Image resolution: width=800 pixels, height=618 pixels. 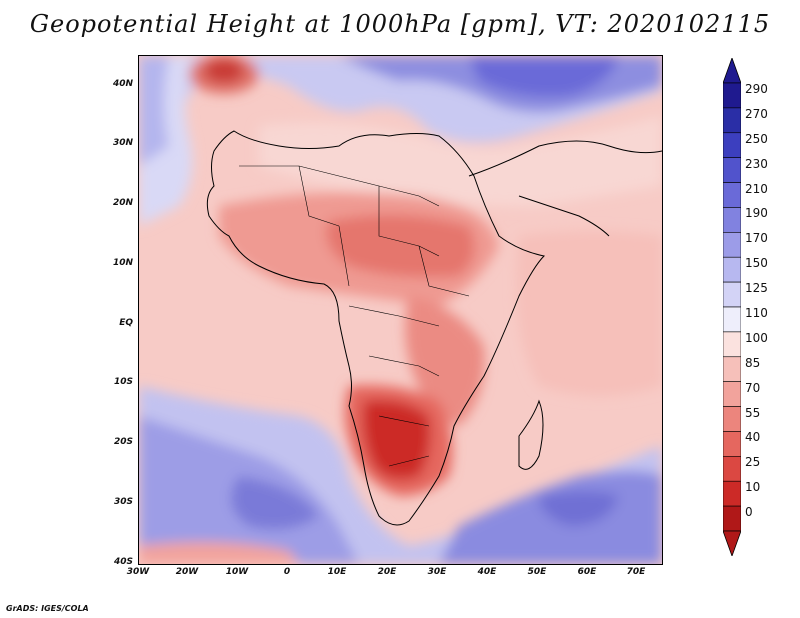 What do you see at coordinates (753, 437) in the screenshot?
I see `colorbar-label: 40` at bounding box center [753, 437].